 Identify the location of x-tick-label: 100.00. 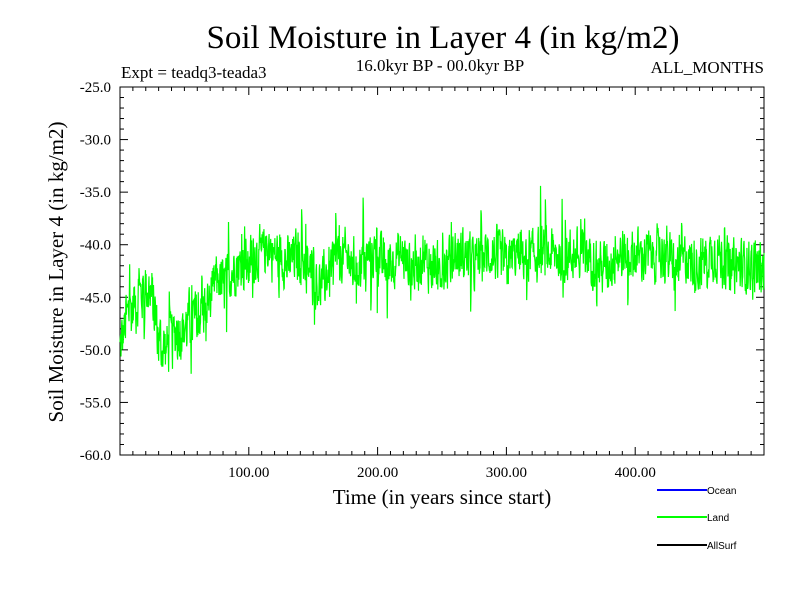
(248, 473).